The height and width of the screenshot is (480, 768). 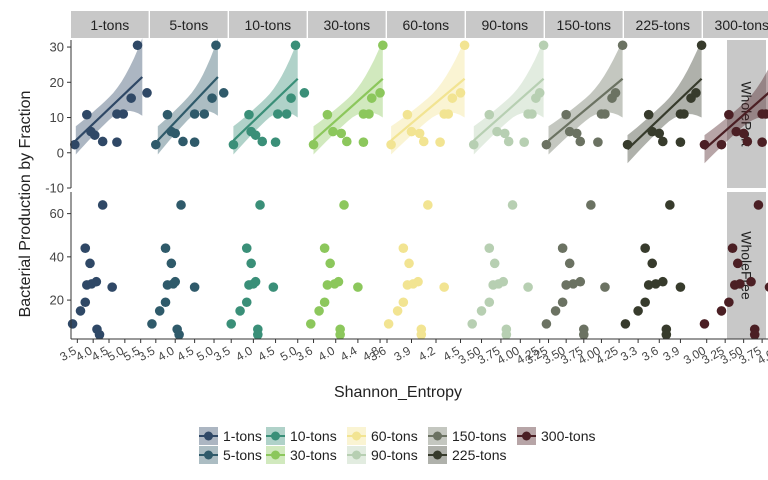 I want to click on facet-strip-label: 225-tons, so click(x=663, y=25).